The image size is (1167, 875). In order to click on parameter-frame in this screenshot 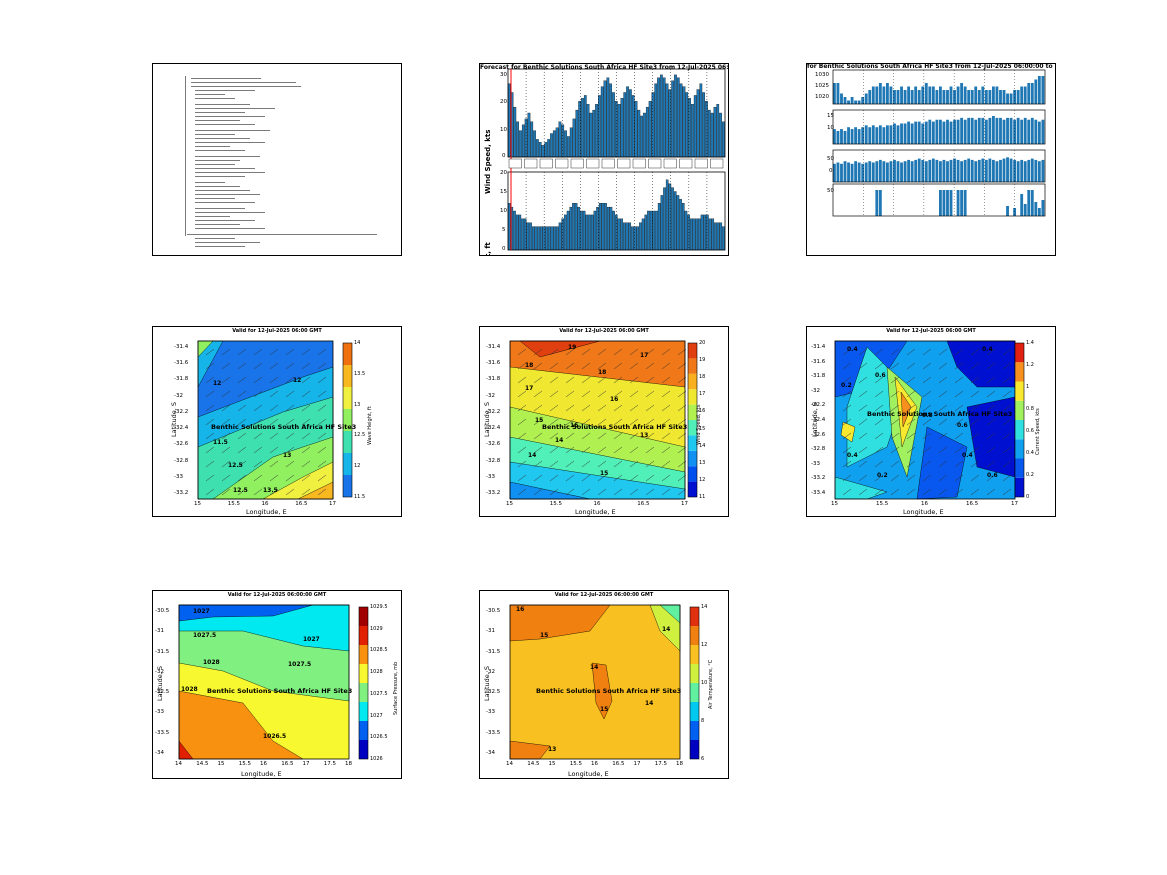, I will do `click(939, 200)`.